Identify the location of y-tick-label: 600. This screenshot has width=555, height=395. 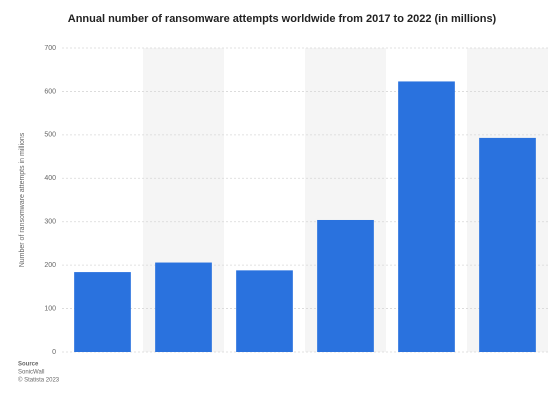
(50, 91).